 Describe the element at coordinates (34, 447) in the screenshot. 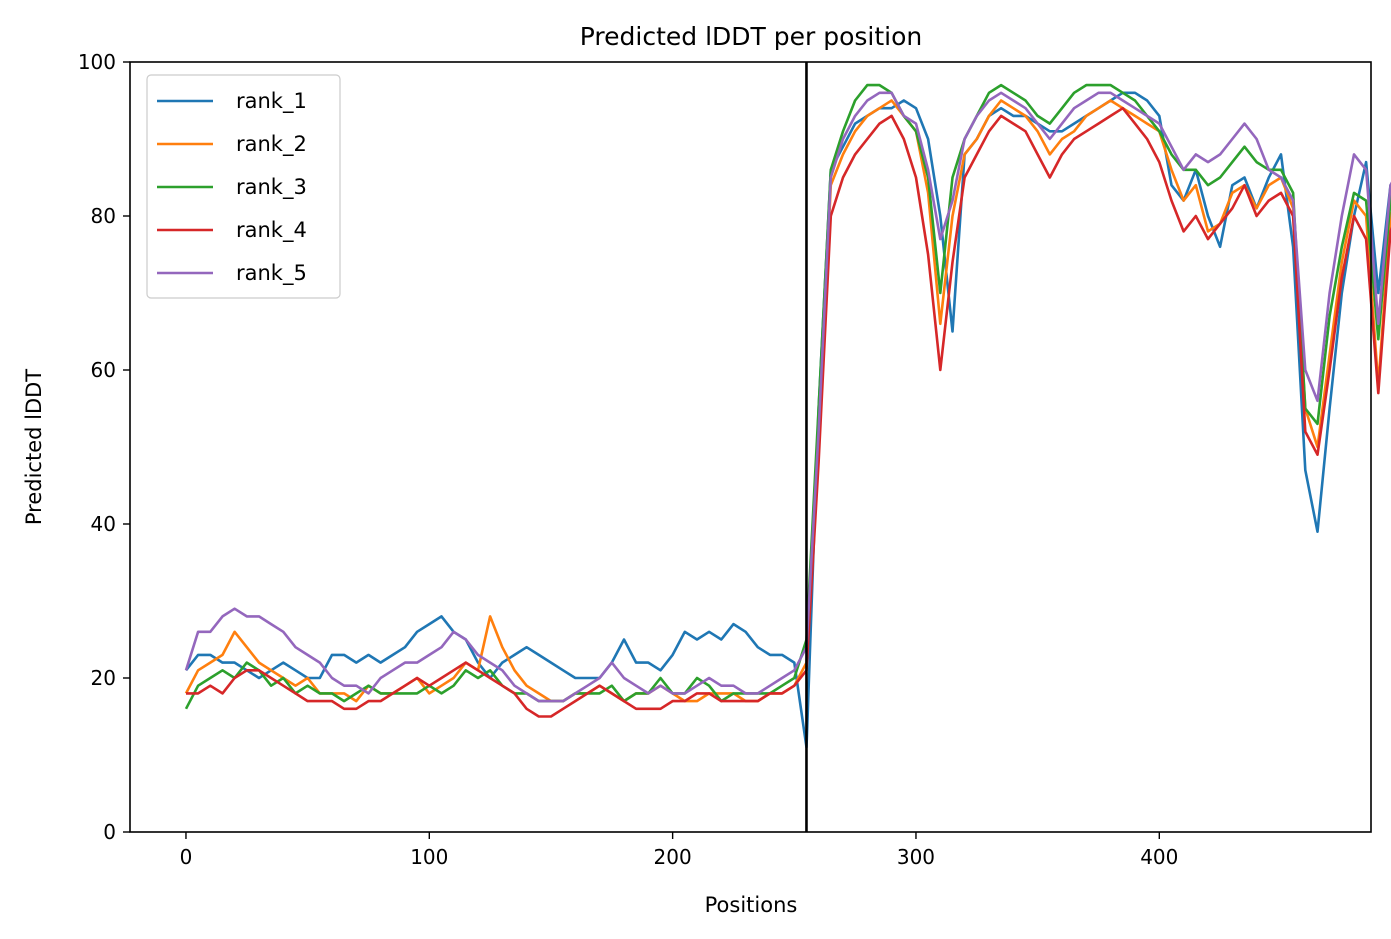

I see `y-axis-label: Predicted lDDT` at that location.